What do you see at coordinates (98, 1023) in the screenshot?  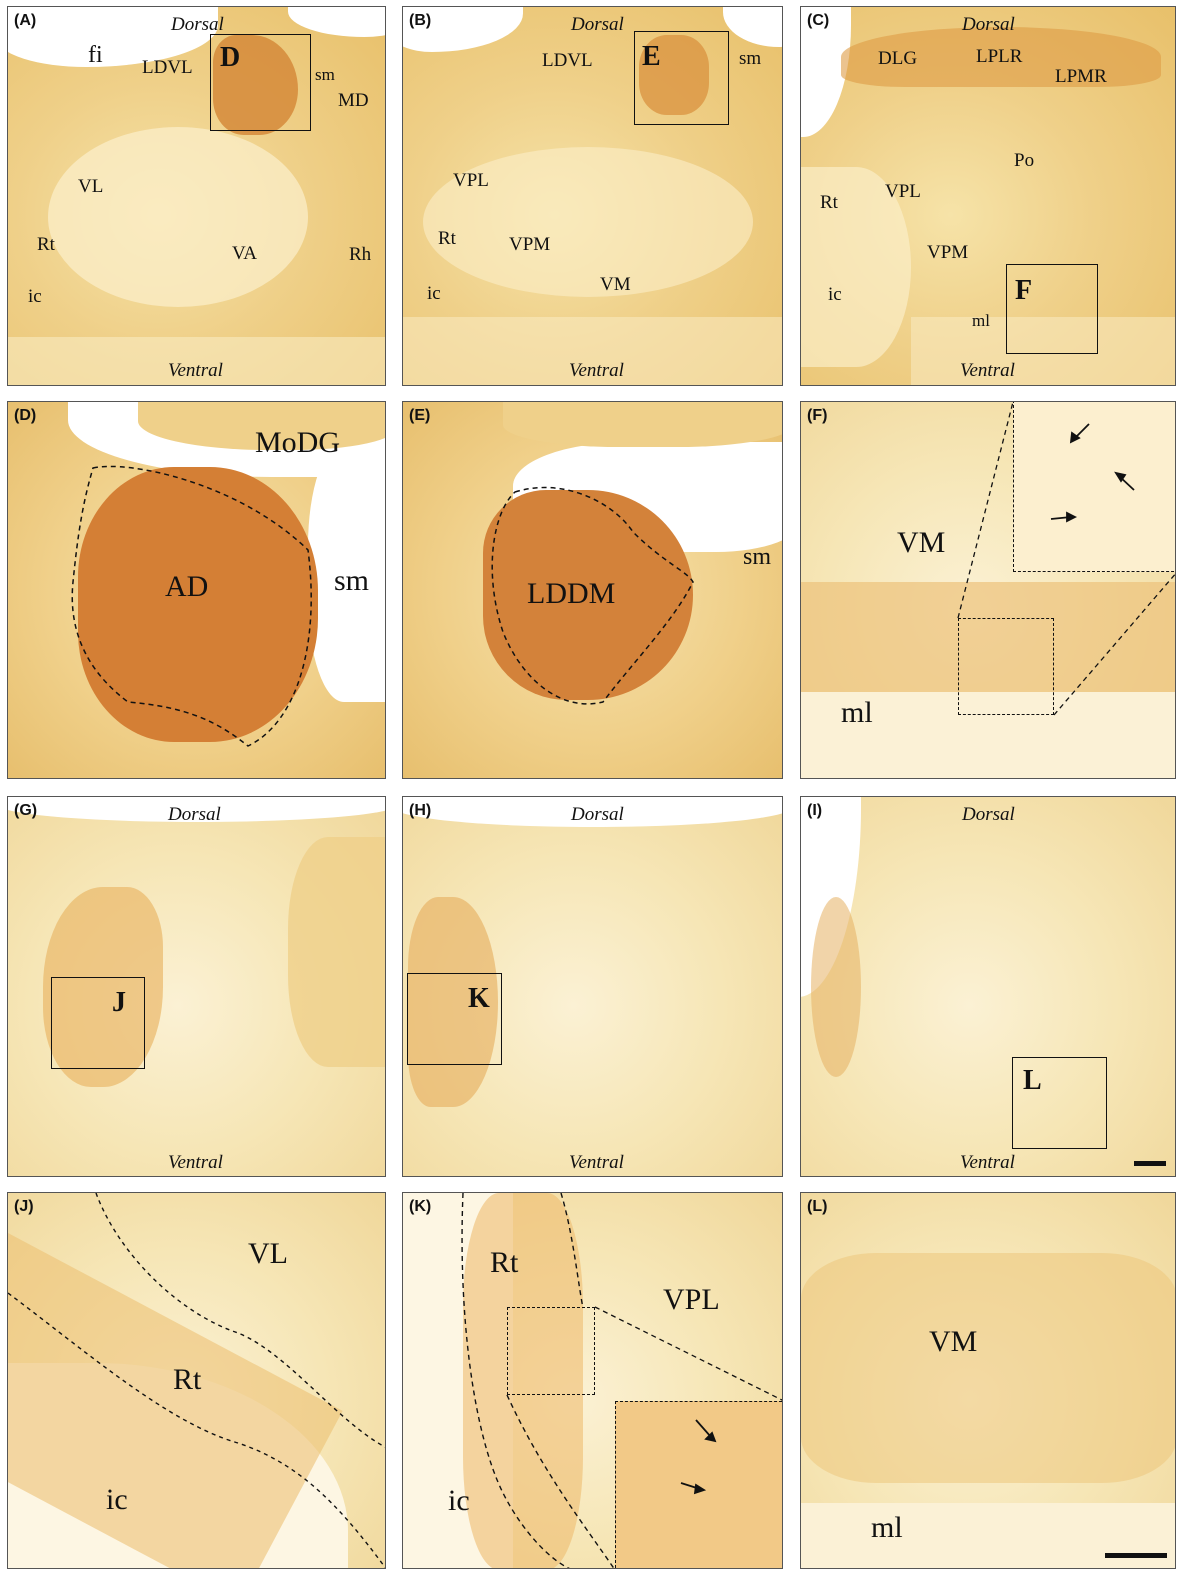 I see `inset-box-j` at bounding box center [98, 1023].